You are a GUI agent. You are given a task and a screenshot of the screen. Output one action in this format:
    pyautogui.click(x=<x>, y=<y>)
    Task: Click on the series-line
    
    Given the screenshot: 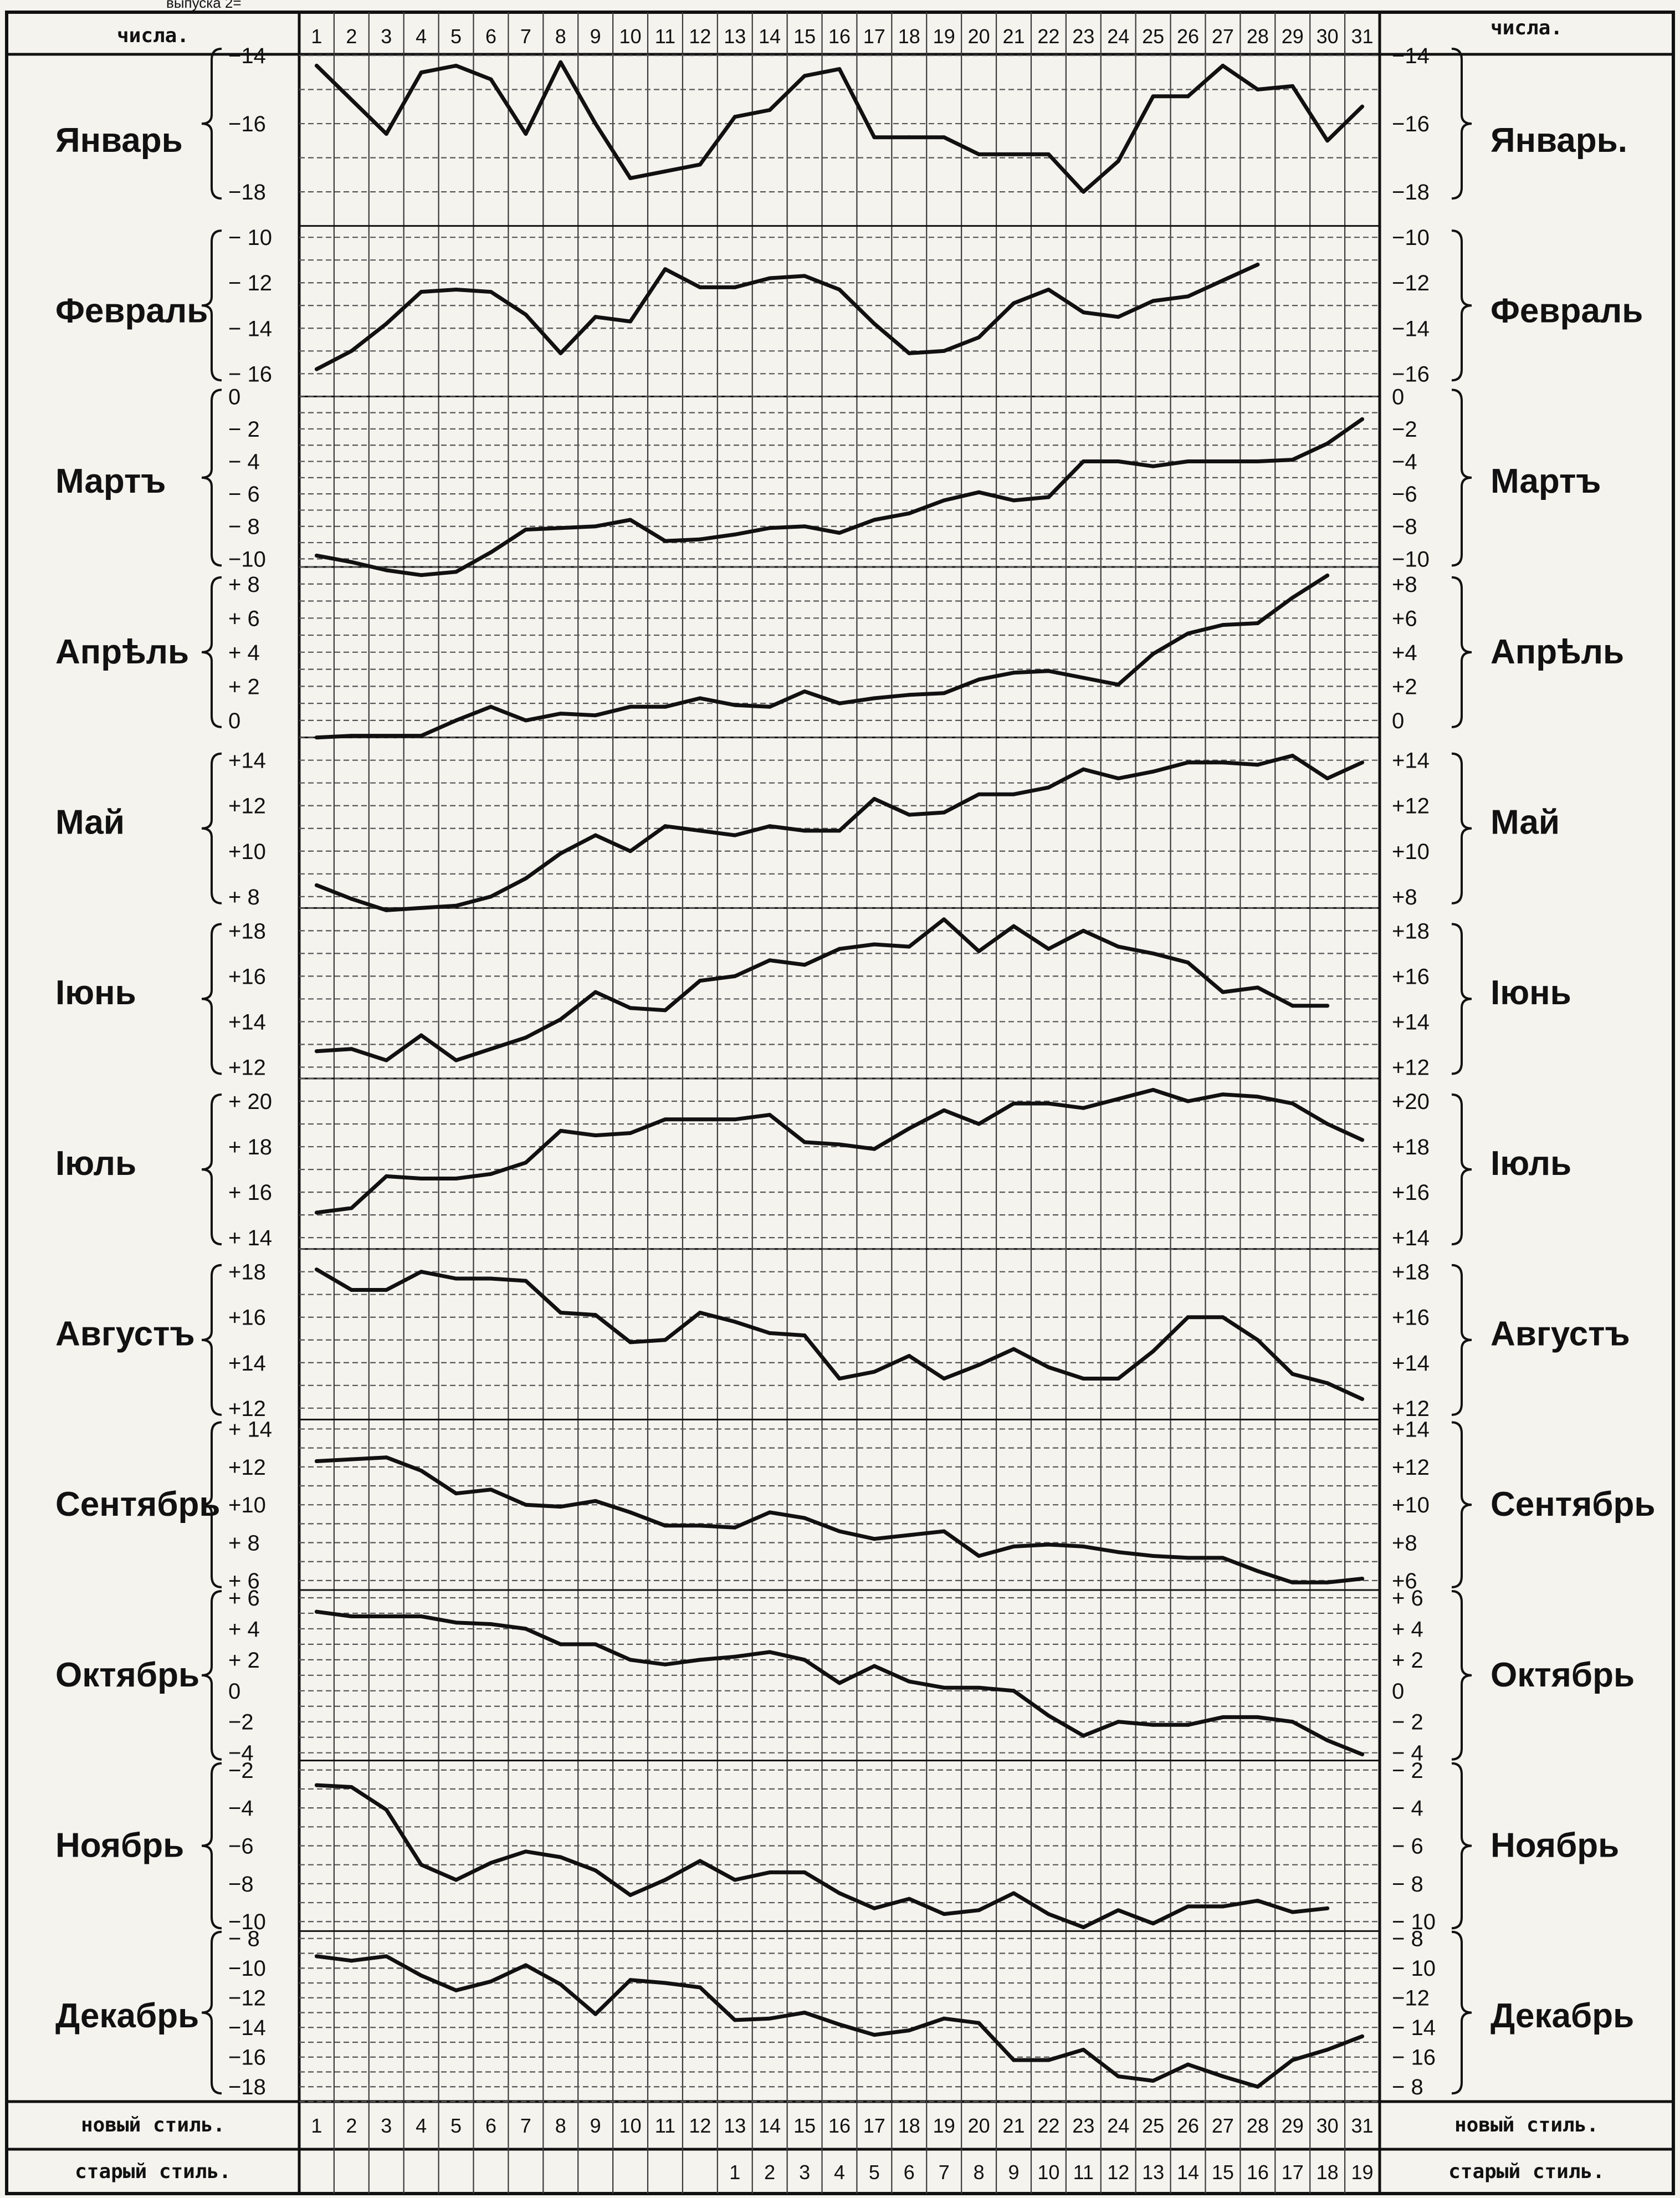 What is the action you would take?
    pyautogui.click(x=823, y=656)
    